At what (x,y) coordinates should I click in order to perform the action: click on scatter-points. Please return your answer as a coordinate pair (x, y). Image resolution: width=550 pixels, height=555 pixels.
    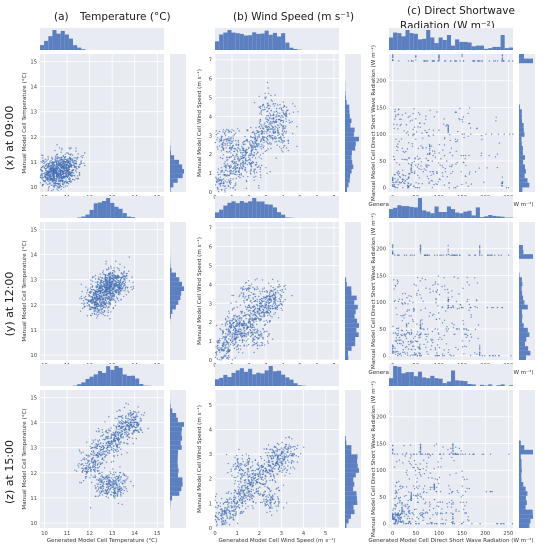
    Looking at the image, I should click on (453, 121).